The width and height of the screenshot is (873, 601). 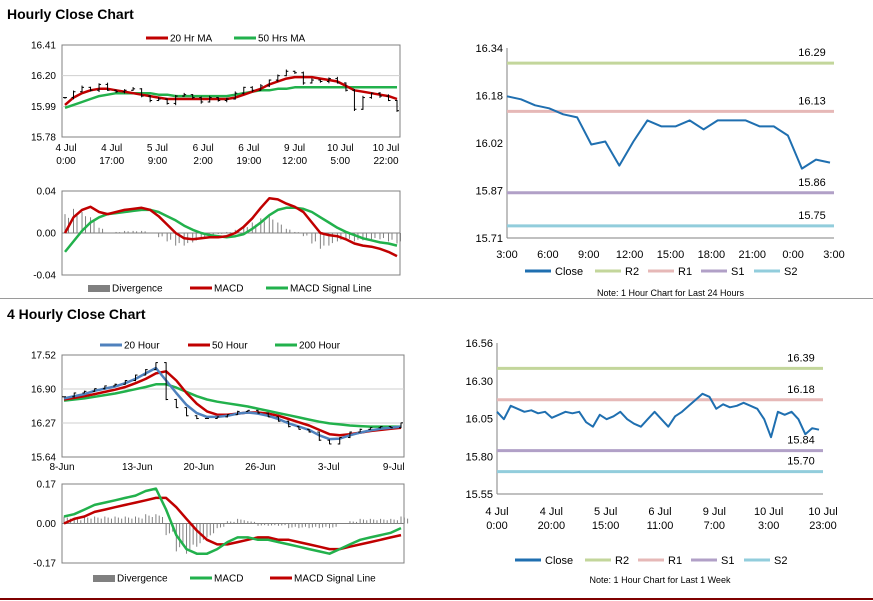 What do you see at coordinates (714, 526) in the screenshot?
I see `four-hourly-week-x-tick-time: 7:00` at bounding box center [714, 526].